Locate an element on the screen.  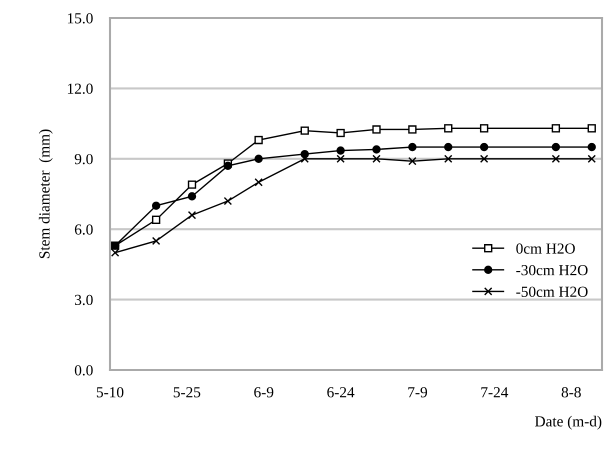
x-tick-label: 6-9 is located at coordinates (264, 392).